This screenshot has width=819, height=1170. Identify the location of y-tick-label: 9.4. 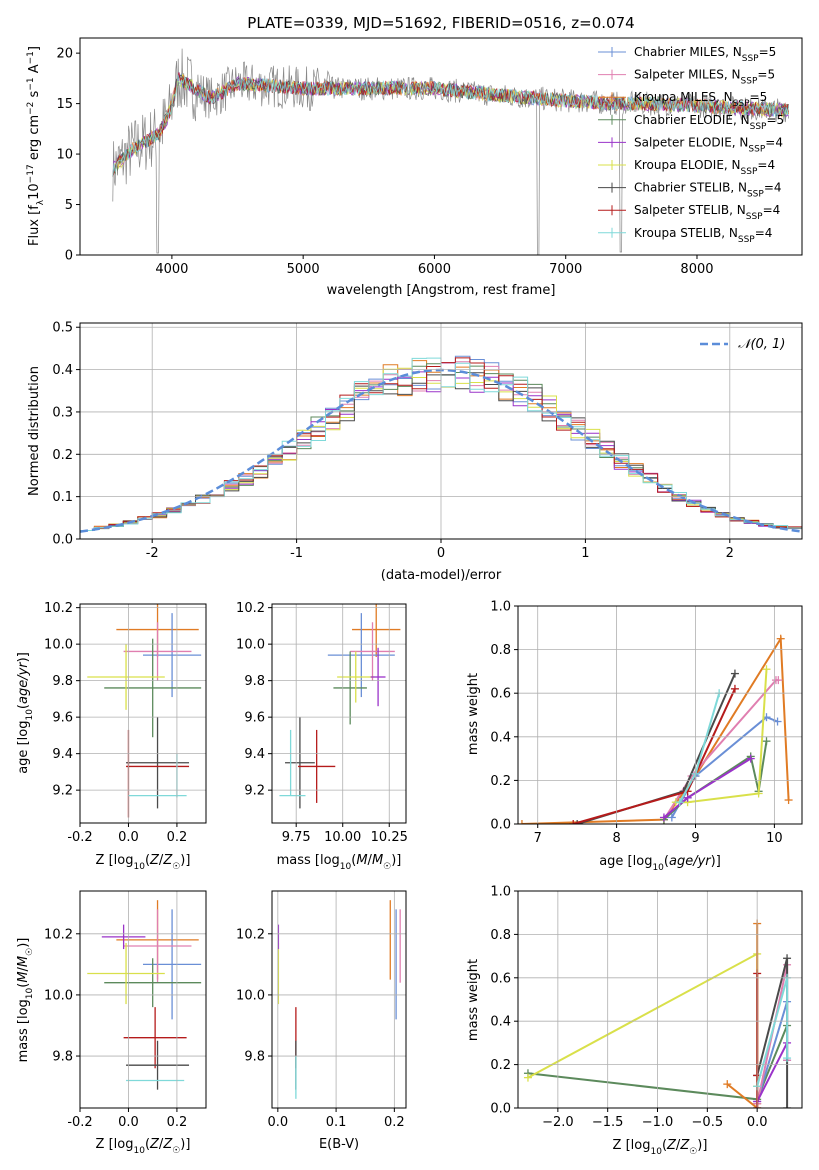
(62, 754).